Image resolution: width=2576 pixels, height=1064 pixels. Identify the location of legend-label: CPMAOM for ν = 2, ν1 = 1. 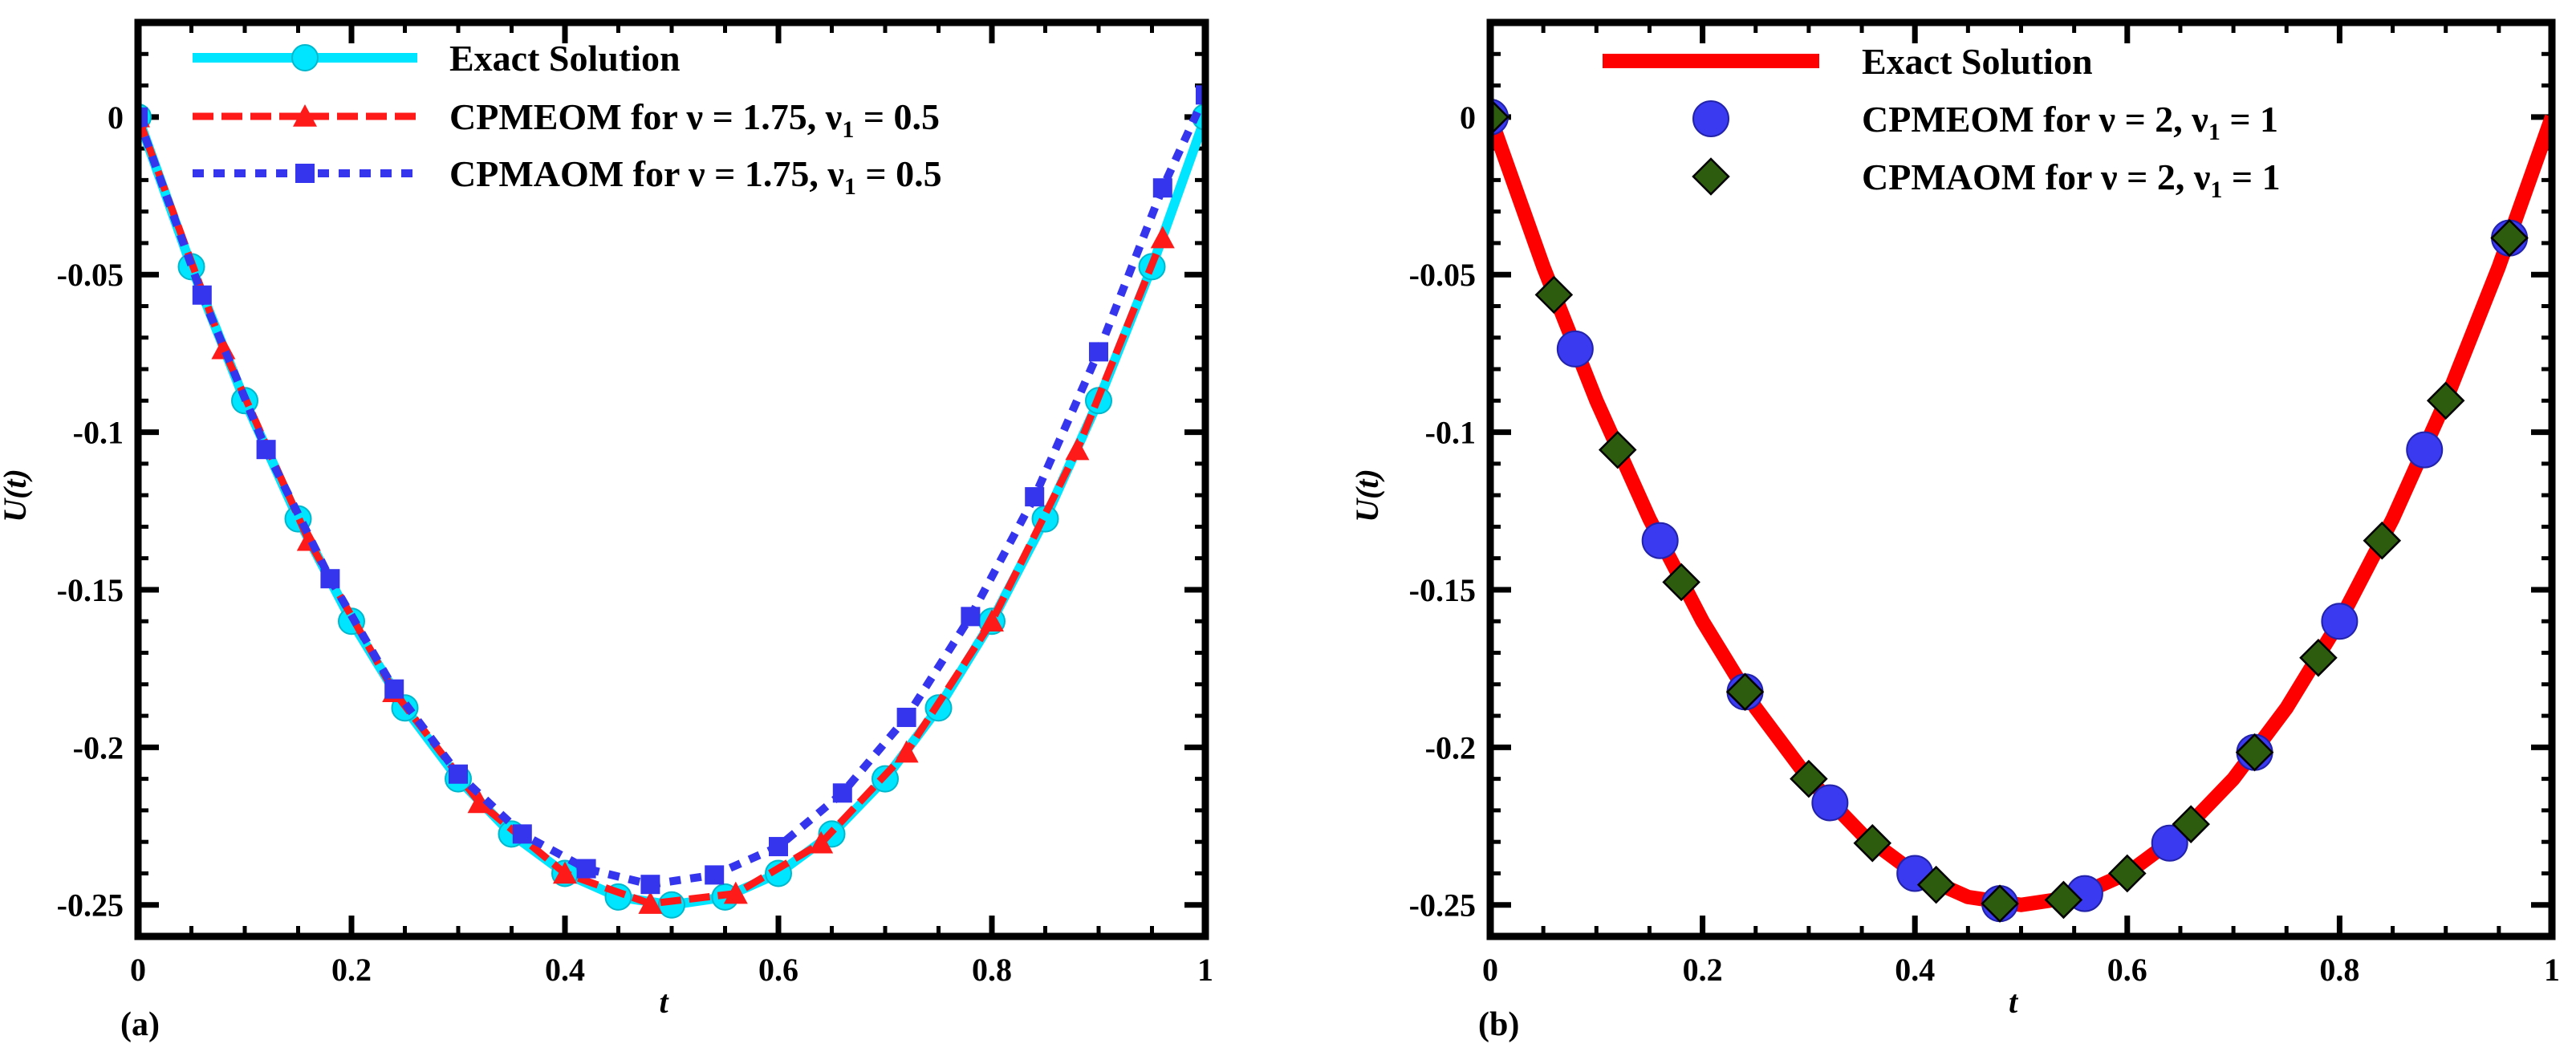
(2072, 180).